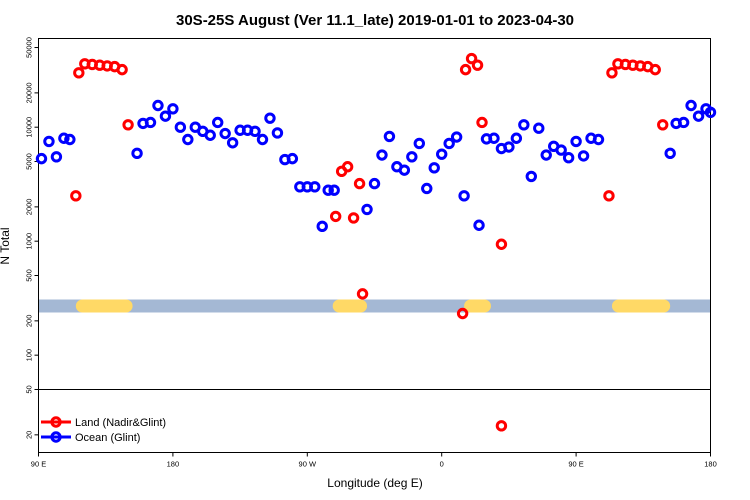 This screenshot has width=750, height=500. What do you see at coordinates (29, 127) in the screenshot?
I see `y-tick-label: 10000` at bounding box center [29, 127].